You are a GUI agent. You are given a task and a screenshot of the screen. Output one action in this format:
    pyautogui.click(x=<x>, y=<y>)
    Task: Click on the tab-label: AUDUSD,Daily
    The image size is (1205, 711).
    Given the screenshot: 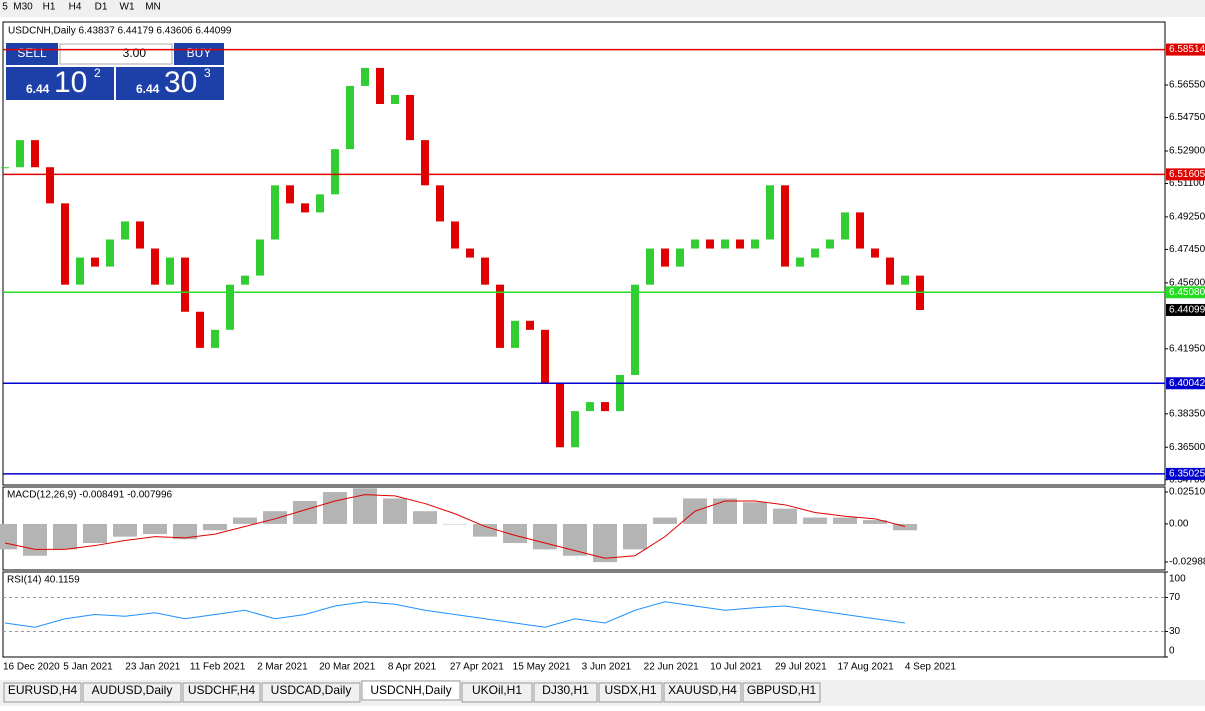 What is the action you would take?
    pyautogui.click(x=132, y=690)
    